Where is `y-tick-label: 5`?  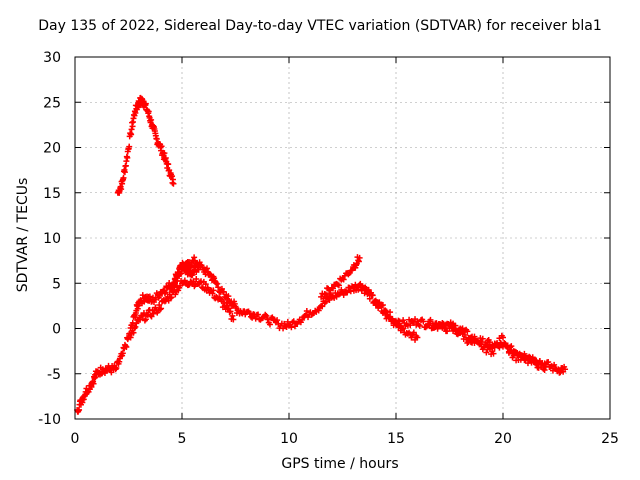
y-tick-label: 5 is located at coordinates (56, 284).